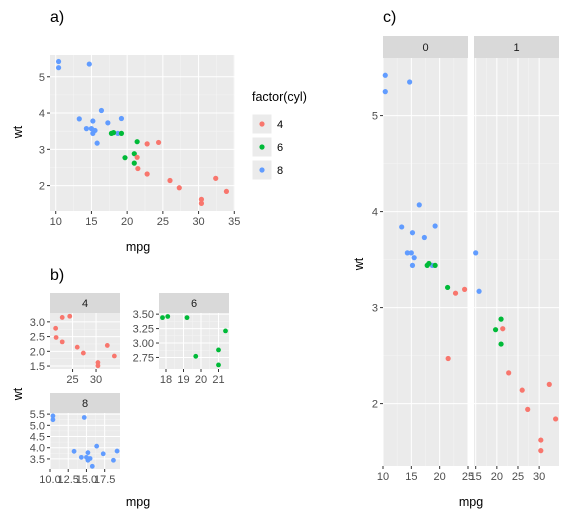 The image size is (569, 517). I want to click on b-panel-8: 8 10.012.515.017.5 3.54.04.55.05.5, so click(75, 439).